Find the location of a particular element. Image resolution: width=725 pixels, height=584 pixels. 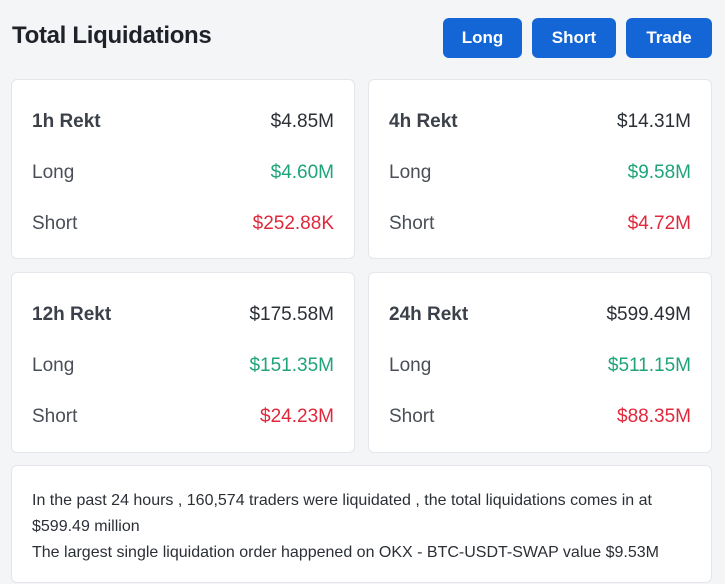

long-value: $151.35M is located at coordinates (291, 365).